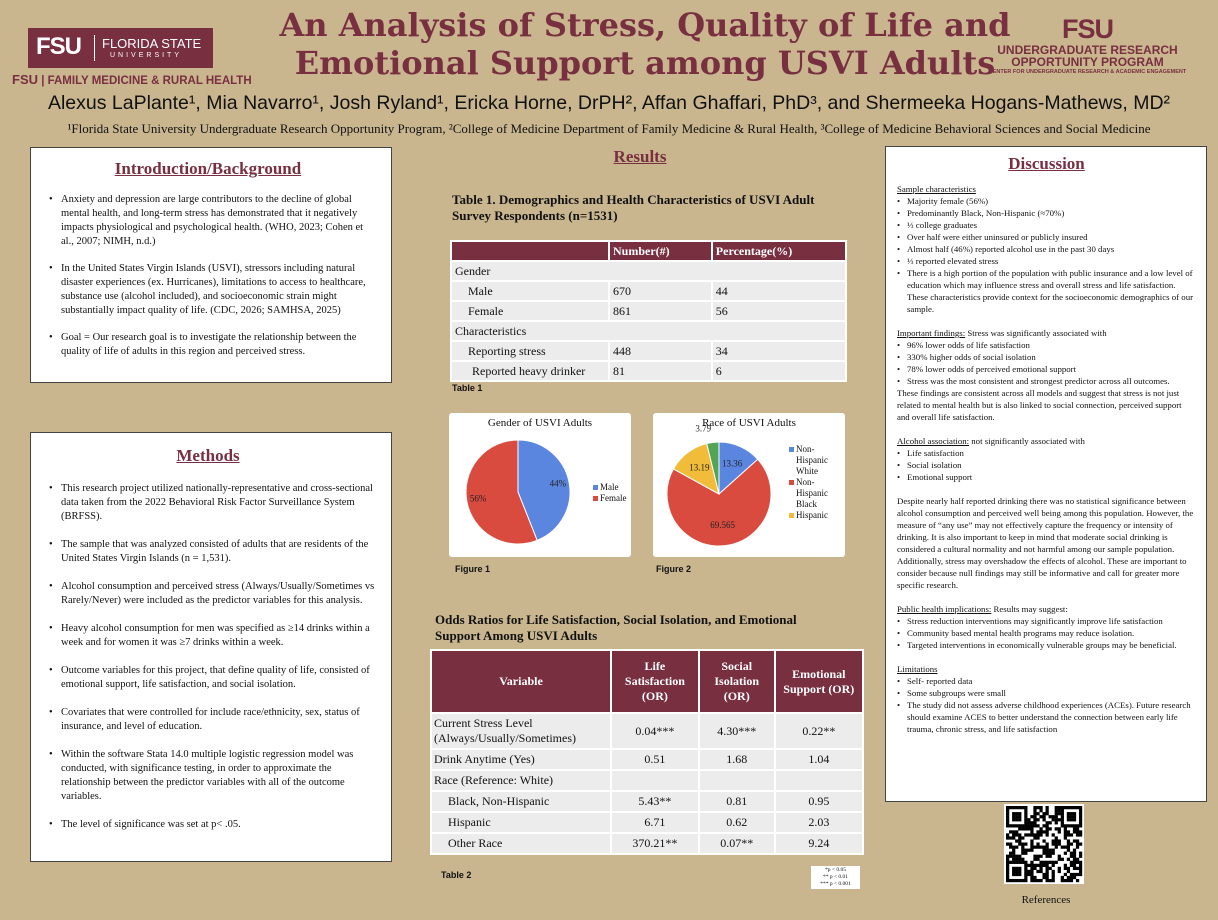 This screenshot has height=920, width=1218. What do you see at coordinates (819, 822) in the screenshot?
I see `table-cell: 2.03` at bounding box center [819, 822].